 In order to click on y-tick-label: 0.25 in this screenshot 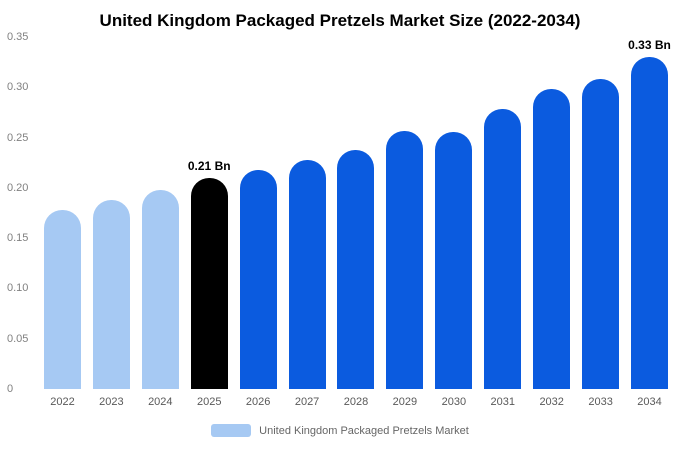, I will do `click(18, 137)`.